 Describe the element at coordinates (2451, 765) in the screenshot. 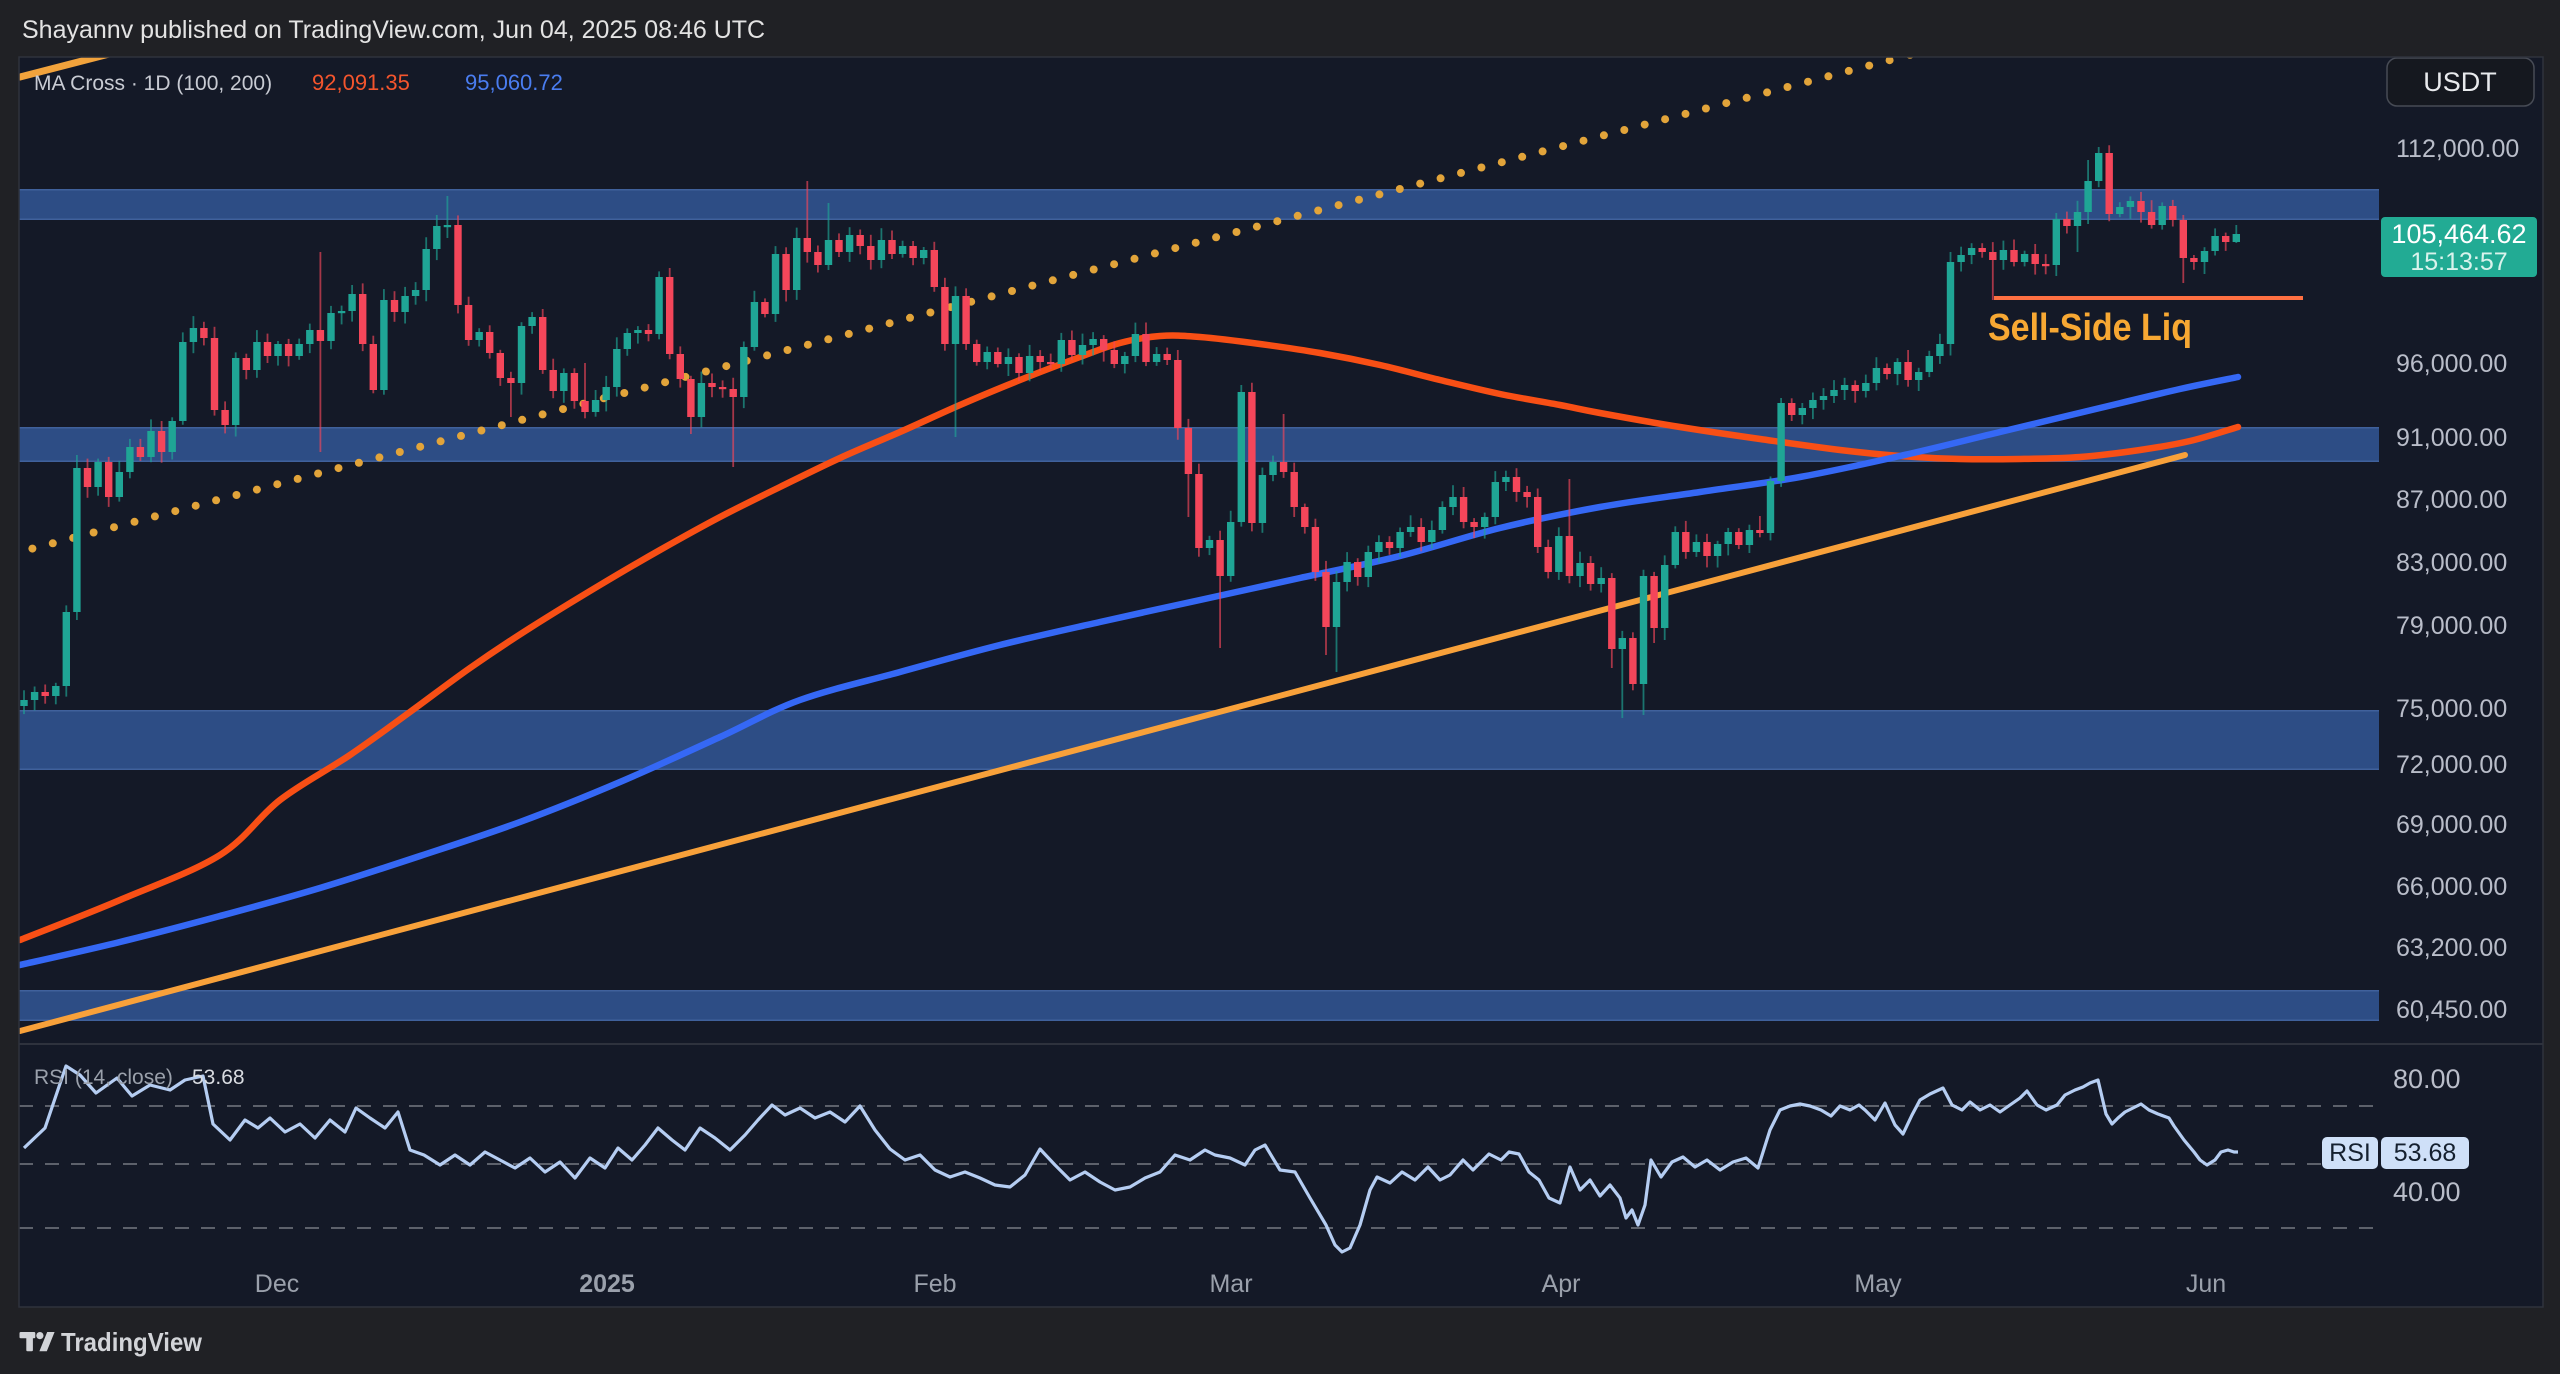

I see `svg-text: 72,000.00` at that location.